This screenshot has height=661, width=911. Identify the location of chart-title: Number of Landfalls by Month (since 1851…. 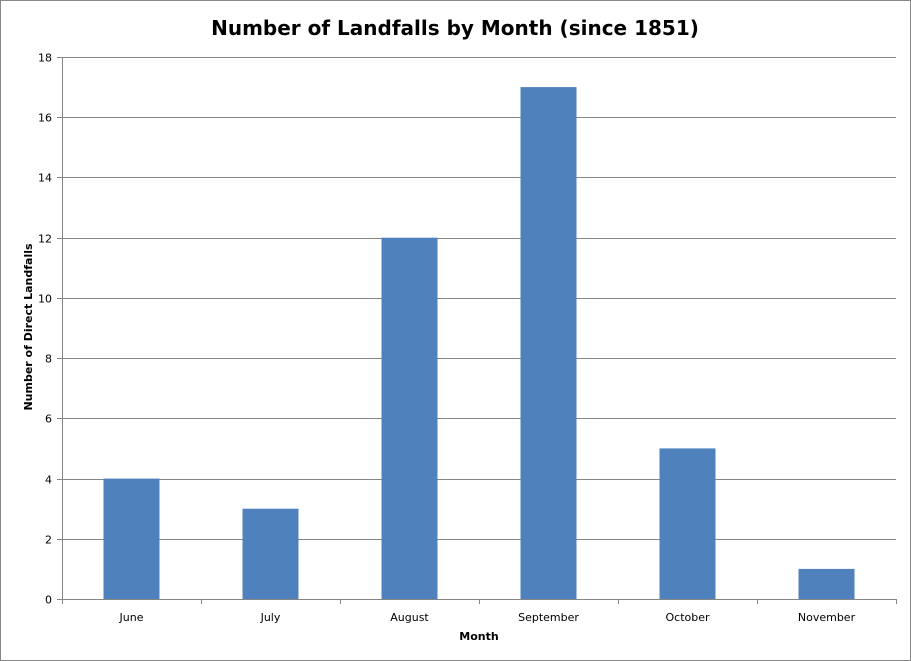
(455, 28).